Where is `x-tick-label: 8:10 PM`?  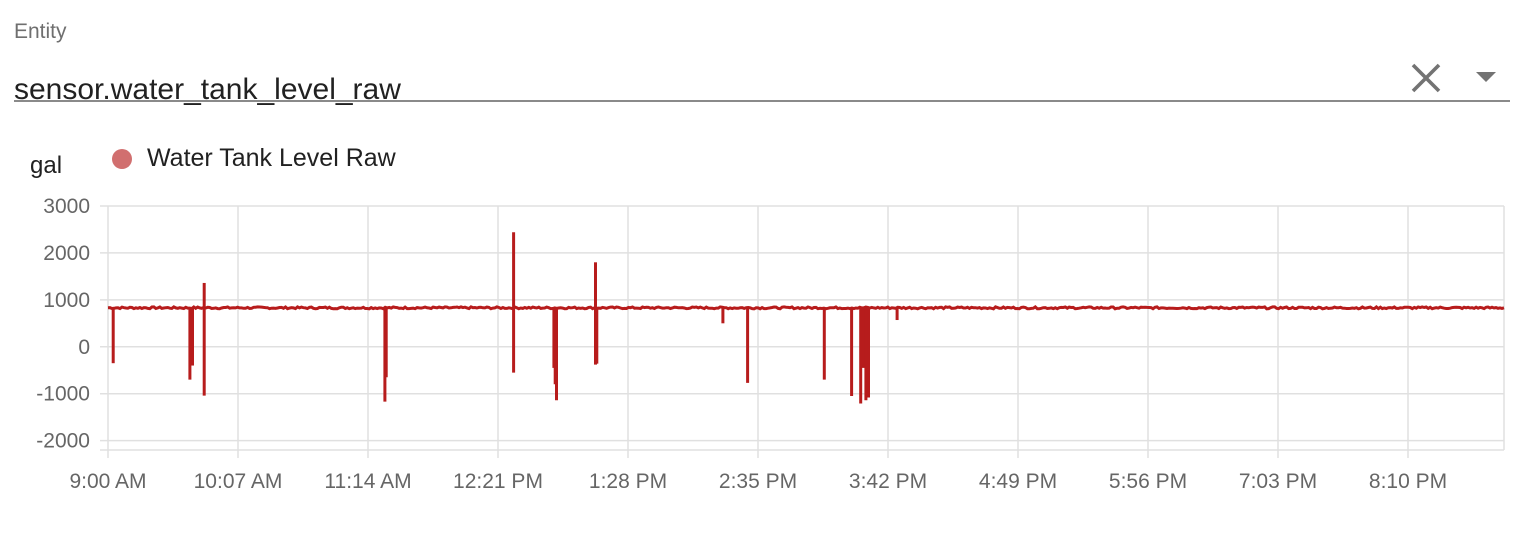 x-tick-label: 8:10 PM is located at coordinates (1408, 481).